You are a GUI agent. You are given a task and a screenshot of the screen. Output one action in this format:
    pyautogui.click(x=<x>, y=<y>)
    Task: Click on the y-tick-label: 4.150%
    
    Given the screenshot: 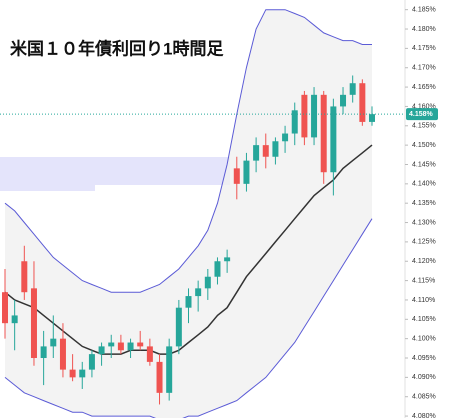 What is the action you would take?
    pyautogui.click(x=424, y=145)
    